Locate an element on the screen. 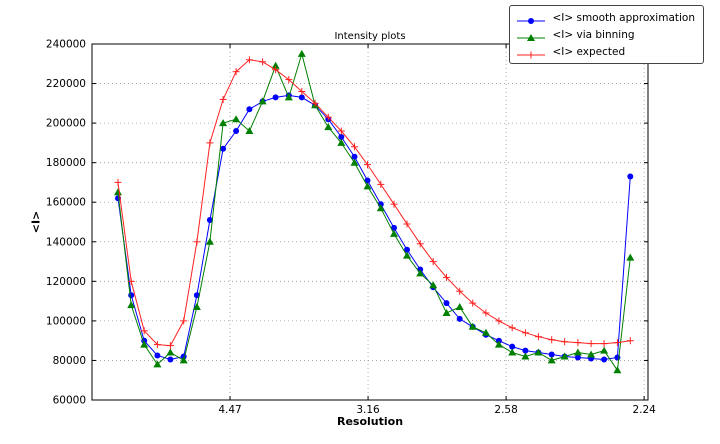 This screenshot has height=444, width=720. legend-entry: <I> smooth approximation is located at coordinates (605, 17).